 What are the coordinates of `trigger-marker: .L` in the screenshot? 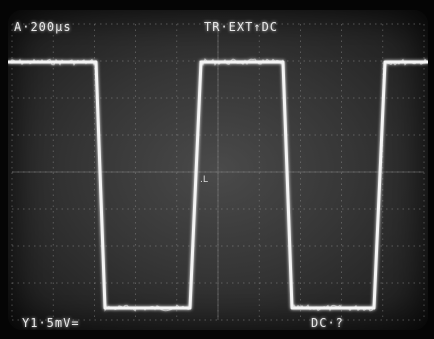 It's located at (204, 180).